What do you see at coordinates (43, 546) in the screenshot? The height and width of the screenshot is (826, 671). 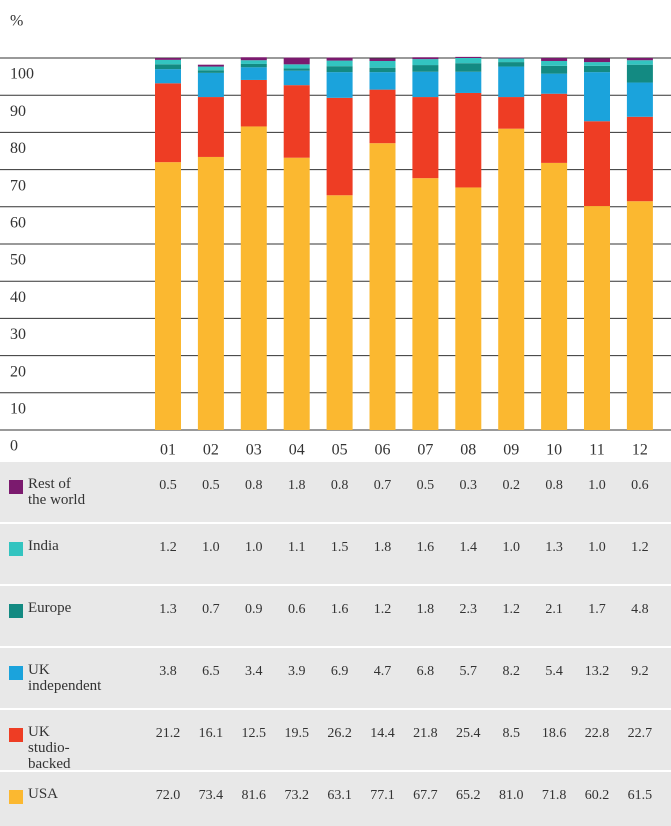 I see `legend-label: India` at bounding box center [43, 546].